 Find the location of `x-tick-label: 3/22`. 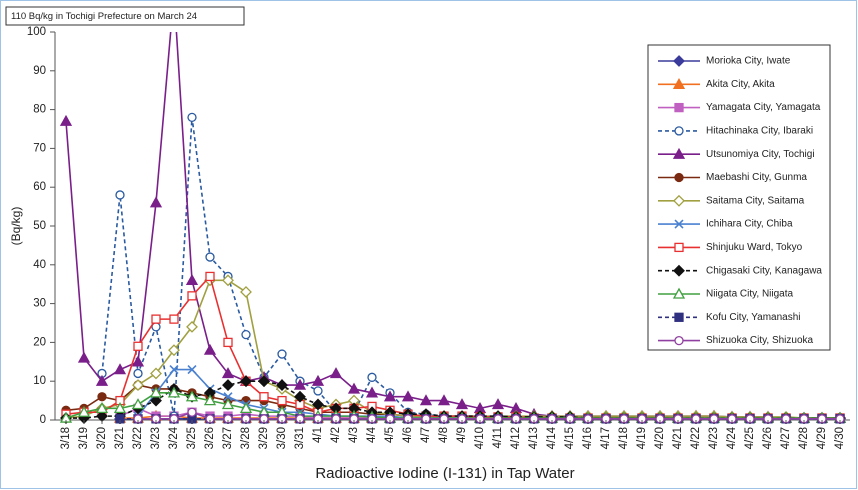

x-tick-label: 3/22 is located at coordinates (138, 438).